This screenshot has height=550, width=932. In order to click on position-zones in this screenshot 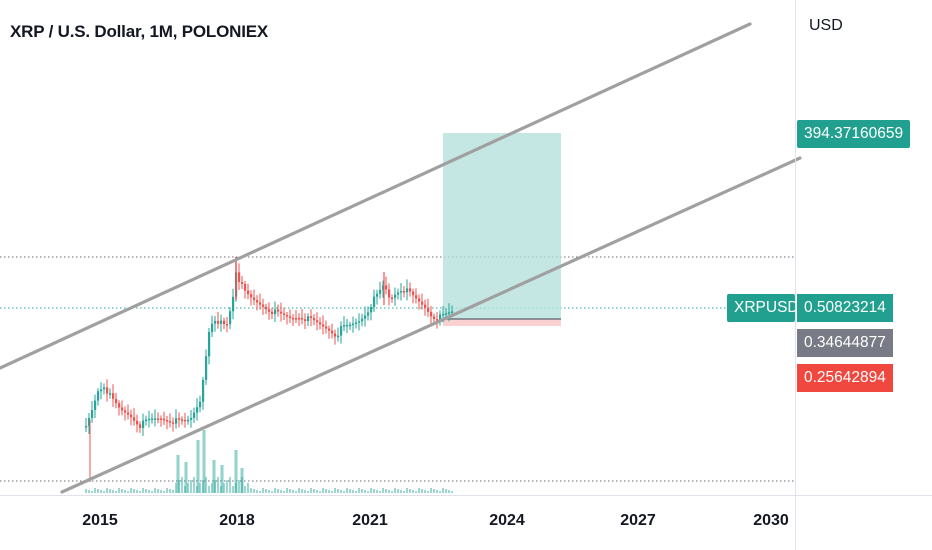, I will do `click(502, 229)`.